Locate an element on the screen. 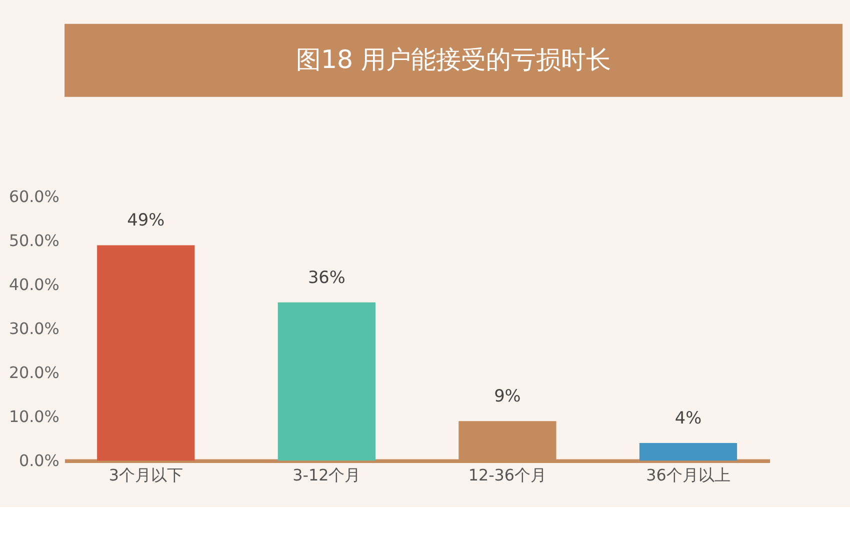 Image resolution: width=850 pixels, height=539 pixels. data-label: 49% is located at coordinates (146, 220).